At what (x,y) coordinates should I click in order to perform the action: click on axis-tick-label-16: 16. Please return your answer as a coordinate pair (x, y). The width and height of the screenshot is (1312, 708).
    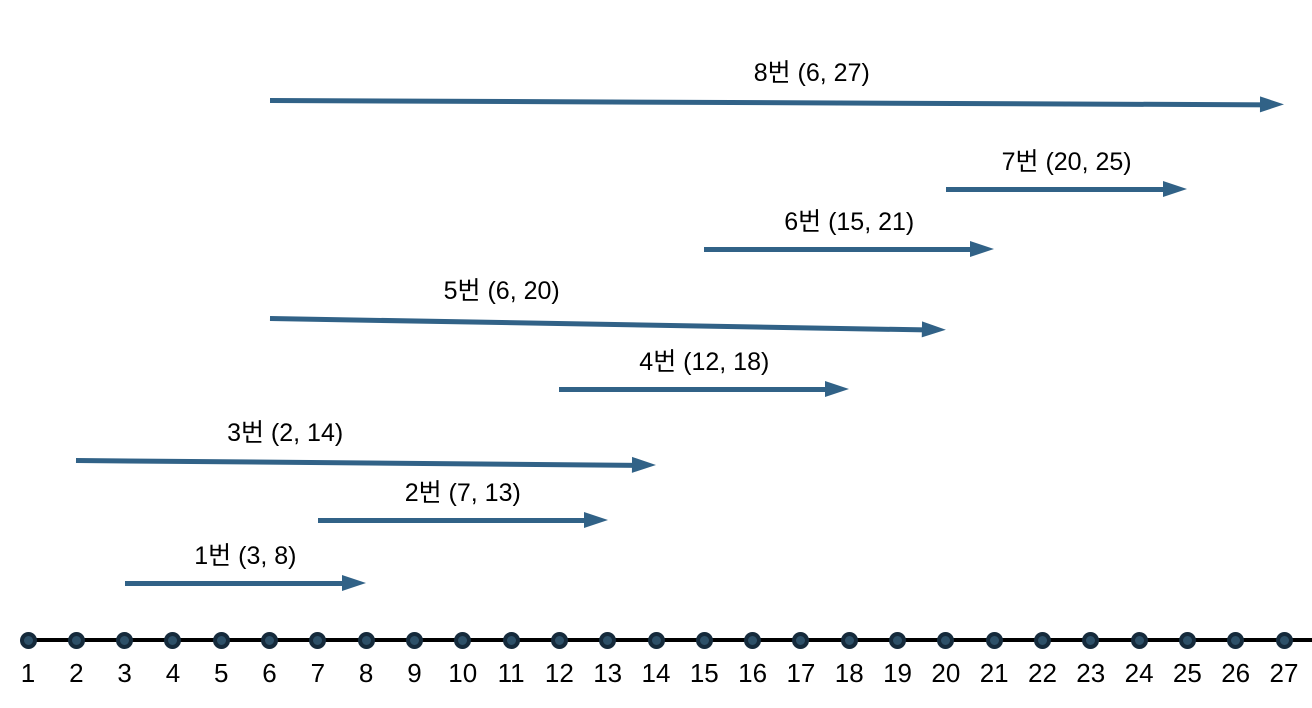
    Looking at the image, I should click on (753, 673).